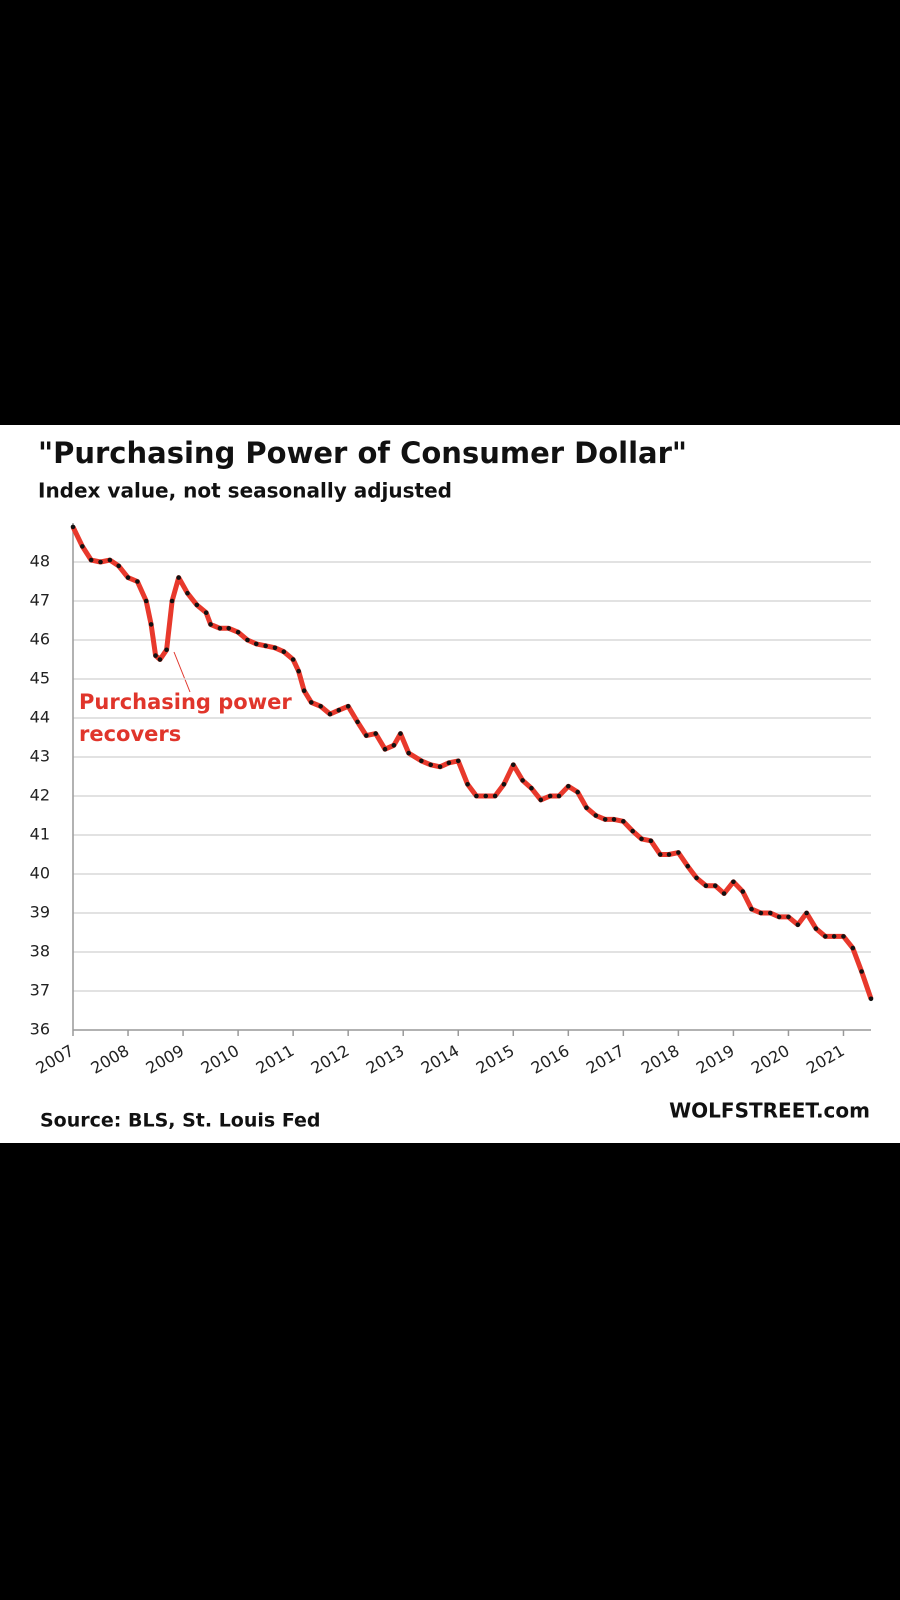 The width and height of the screenshot is (900, 1600). What do you see at coordinates (40, 600) in the screenshot?
I see `y-tick-label: 47` at bounding box center [40, 600].